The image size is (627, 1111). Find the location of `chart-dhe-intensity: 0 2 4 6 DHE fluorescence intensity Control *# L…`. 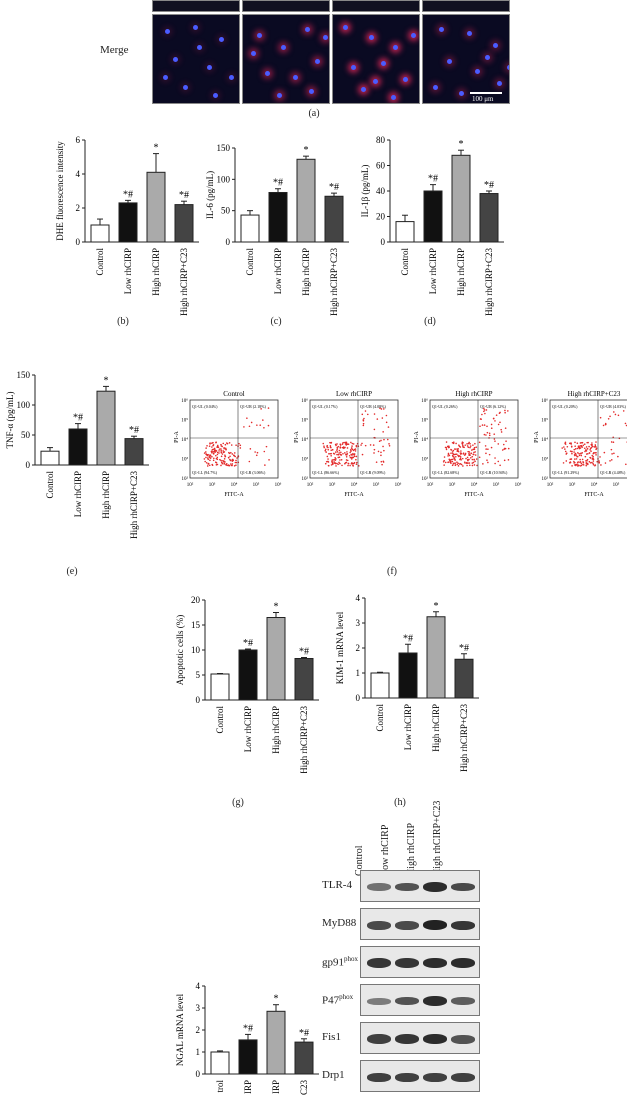

chart-dhe-intensity: 0 2 4 6 DHE fluorescence intensity Control *# L… is located at coordinates (127, 225).